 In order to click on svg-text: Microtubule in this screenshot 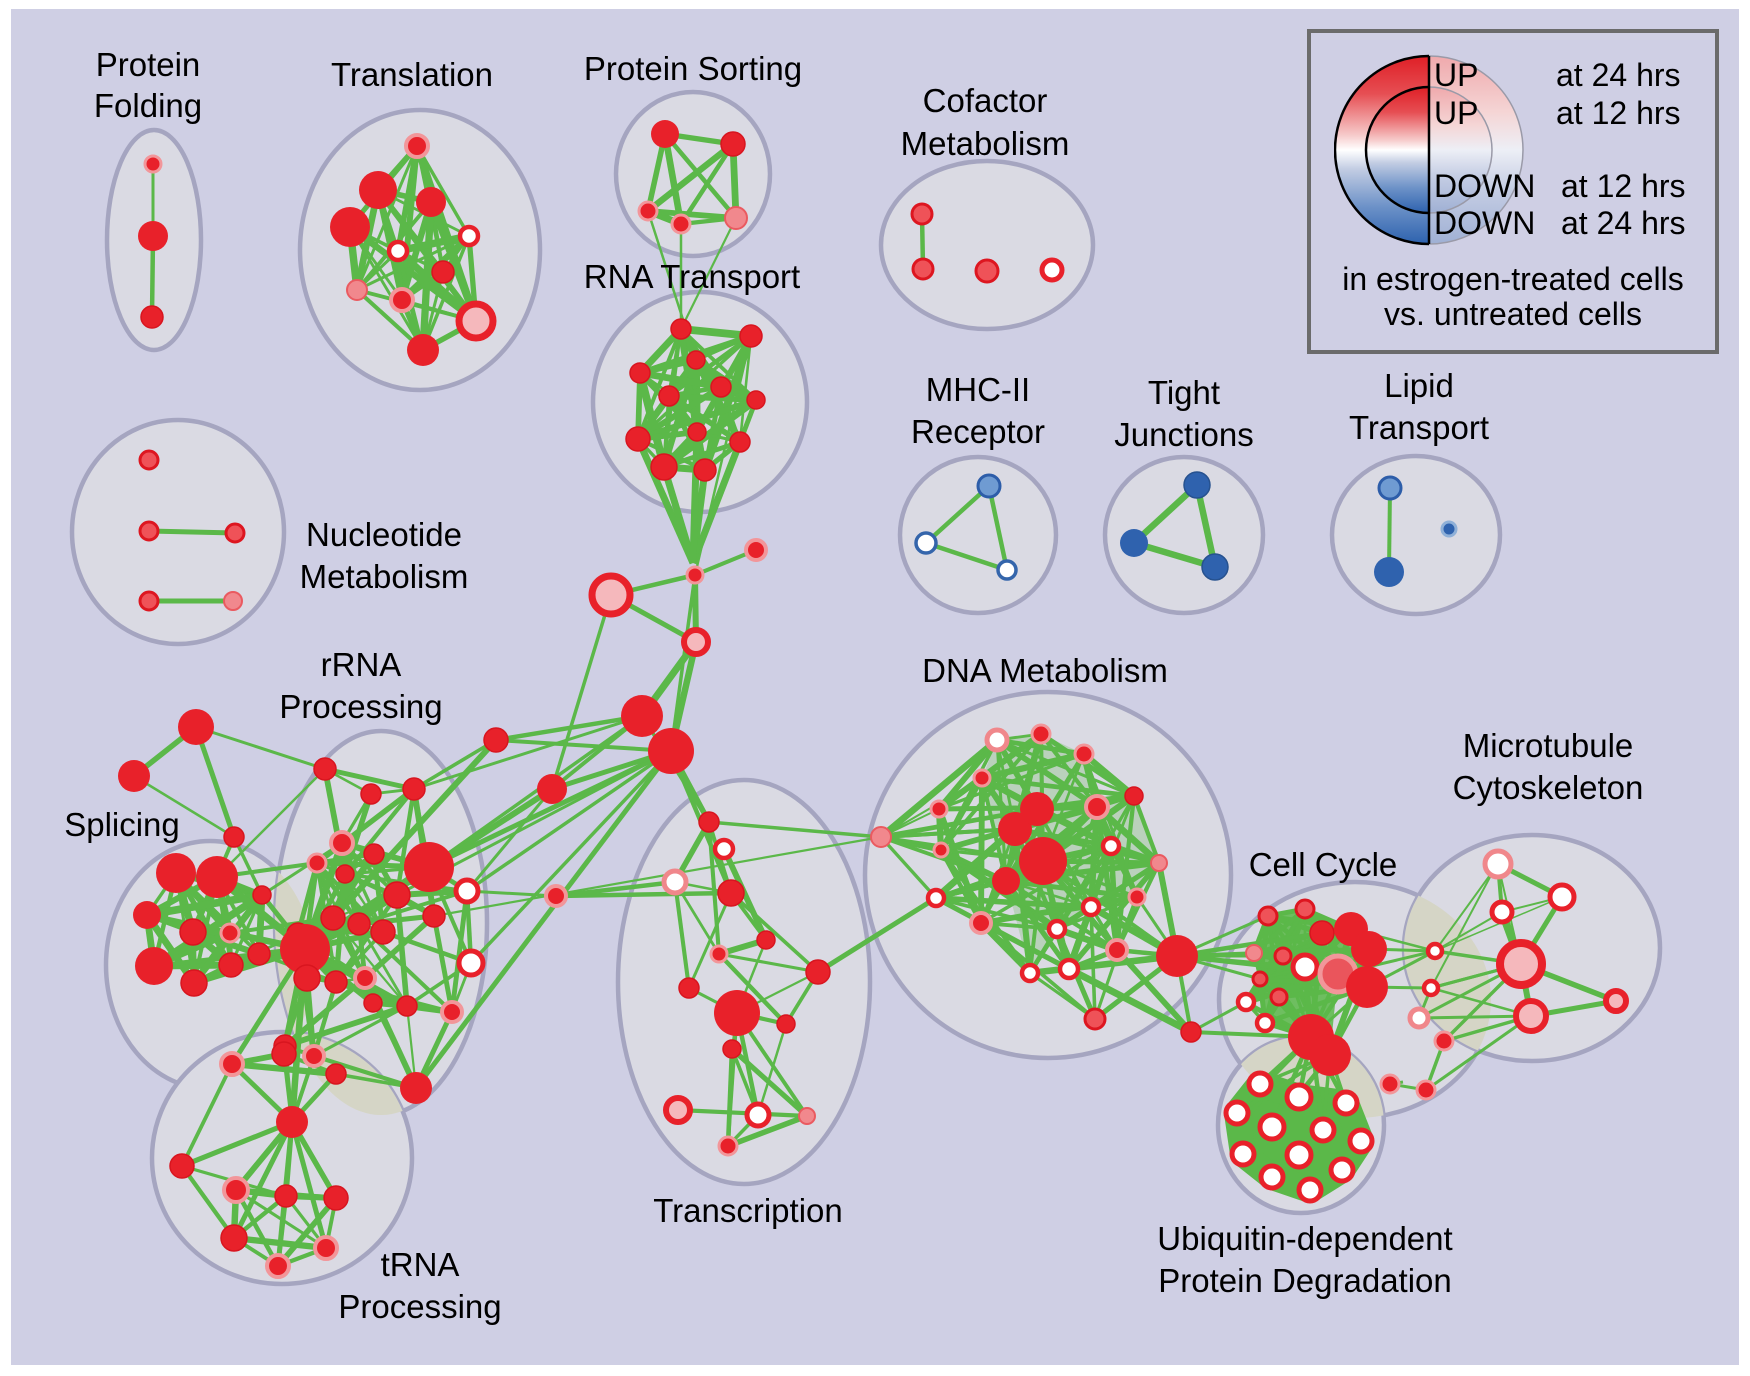, I will do `click(1548, 745)`.